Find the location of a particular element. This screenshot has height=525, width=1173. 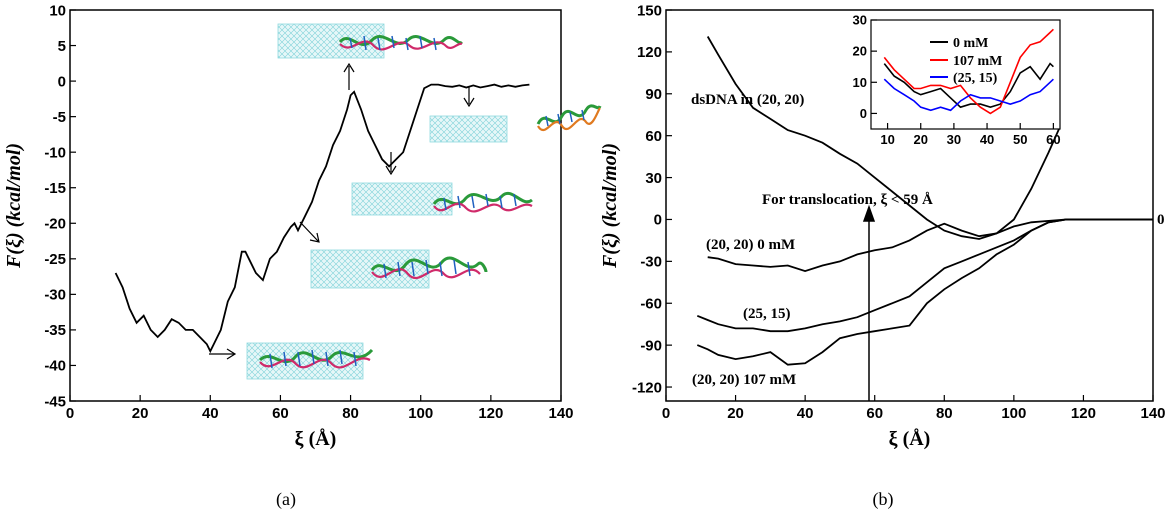

panel-b-ytick-label: 120 is located at coordinates (649, 52).